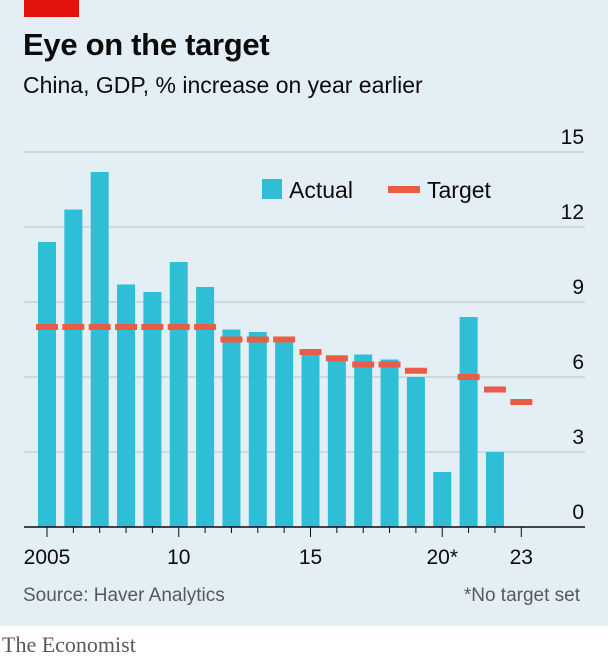  What do you see at coordinates (257, 339) in the screenshot?
I see `target-marker-2013` at bounding box center [257, 339].